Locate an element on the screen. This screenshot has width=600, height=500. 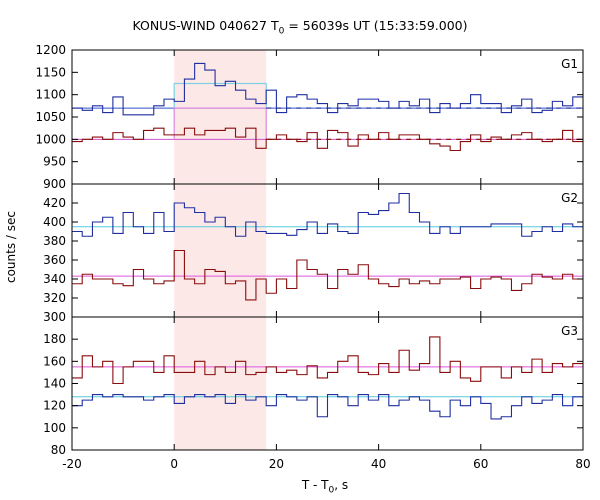
x-tick-label: 80 is located at coordinates (582, 464).